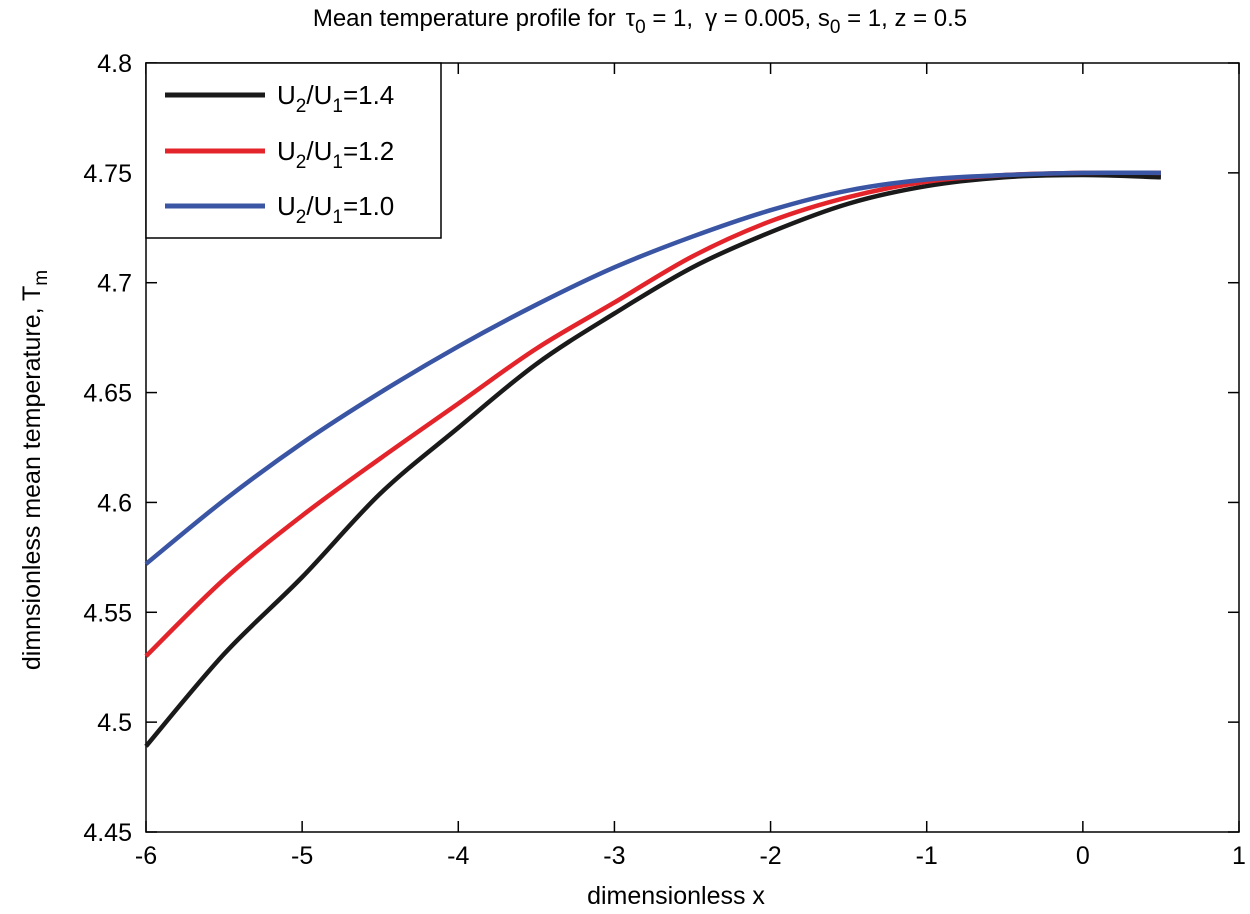 This screenshot has width=1250, height=914. Describe the element at coordinates (114, 723) in the screenshot. I see `y-tick-label: 4.5` at that location.